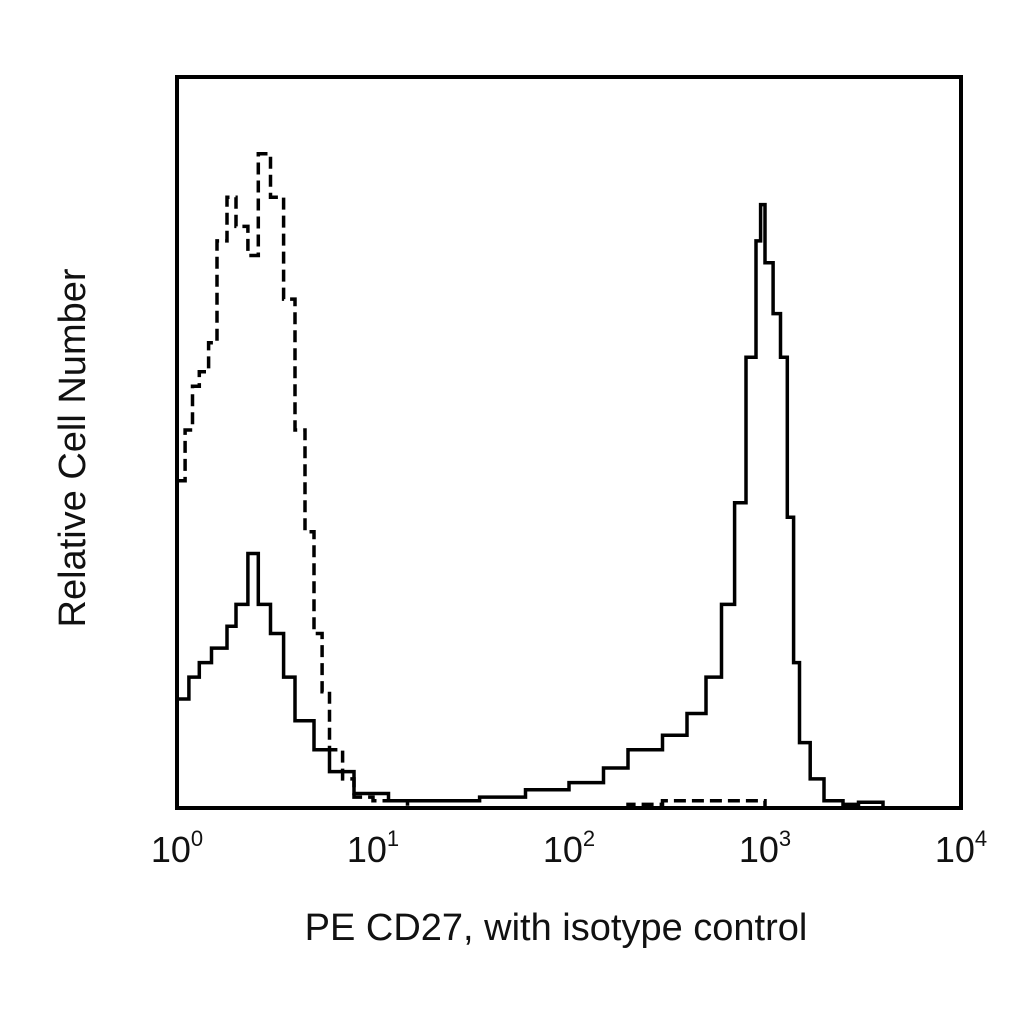 The width and height of the screenshot is (1024, 1024). Describe the element at coordinates (373, 848) in the screenshot. I see `x-tick-label: 10¹` at that location.